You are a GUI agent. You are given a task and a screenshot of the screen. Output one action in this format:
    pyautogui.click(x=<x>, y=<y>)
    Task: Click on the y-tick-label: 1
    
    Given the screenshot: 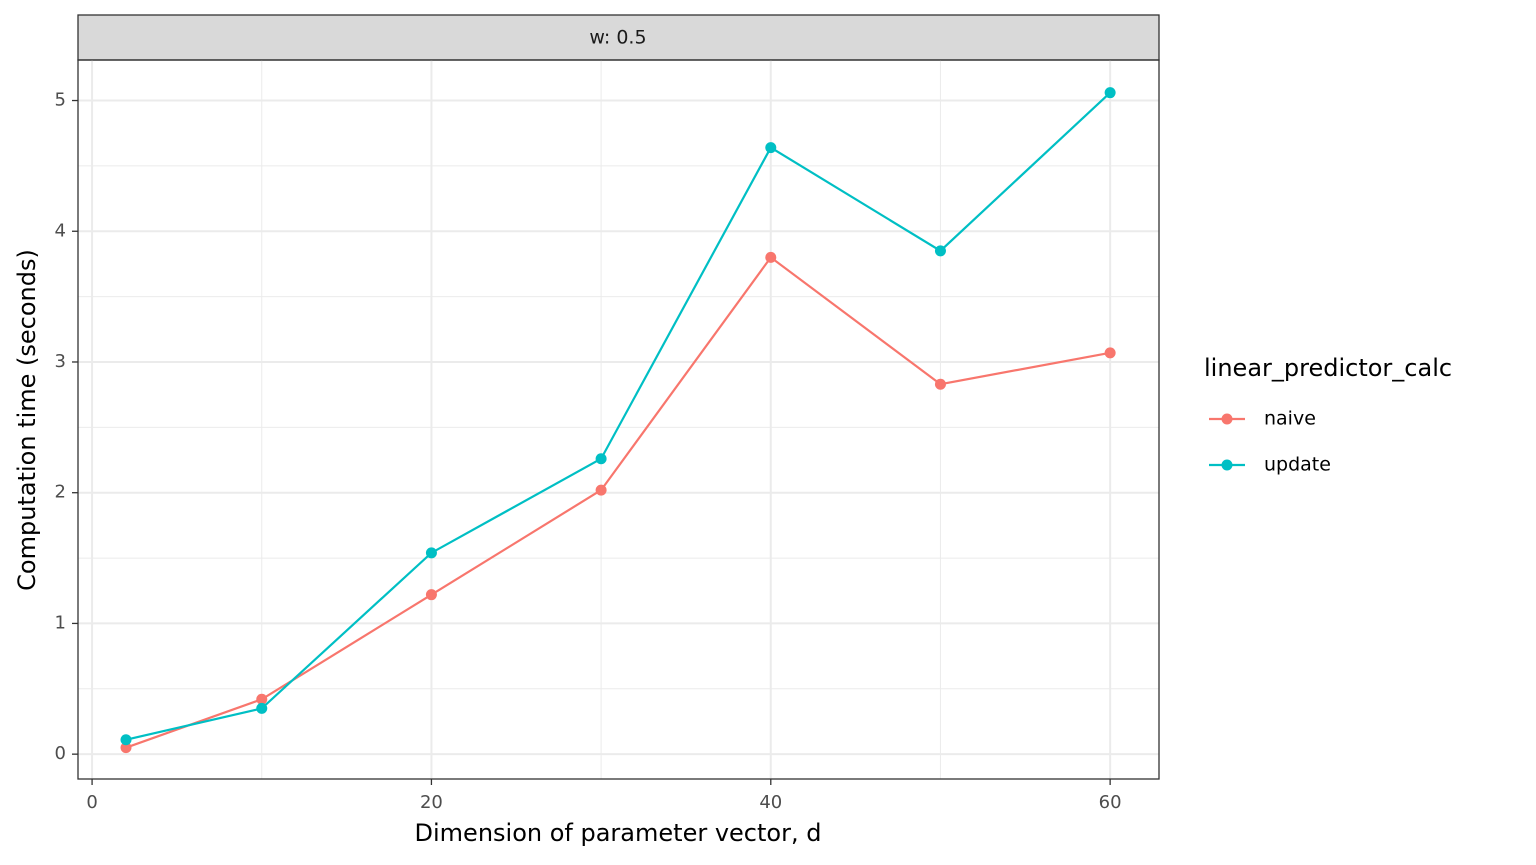 What is the action you would take?
    pyautogui.click(x=60, y=622)
    